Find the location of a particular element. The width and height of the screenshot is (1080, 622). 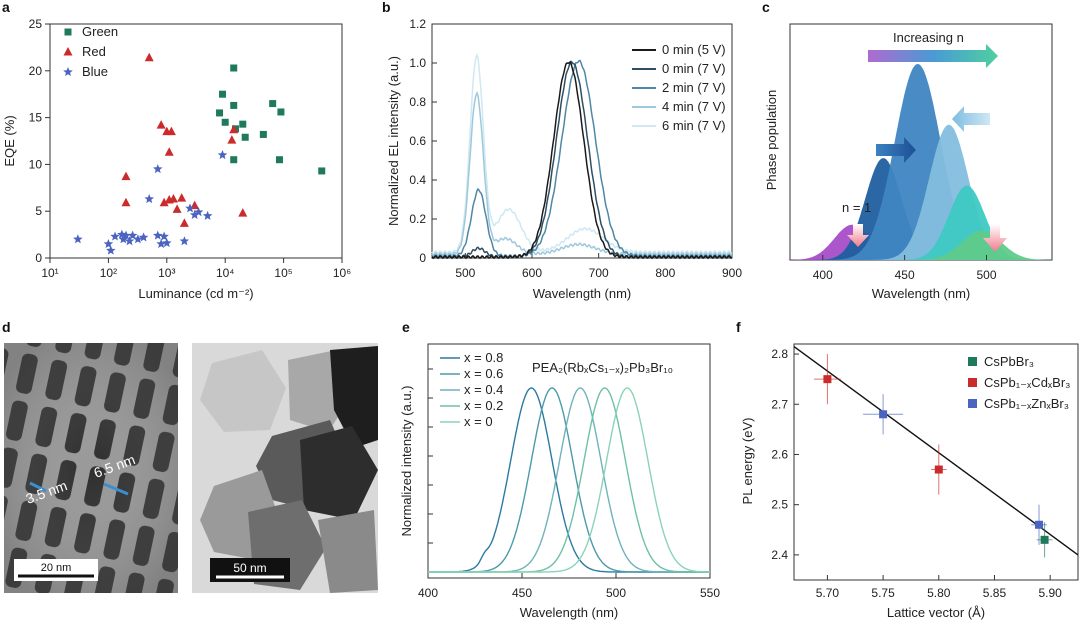

panel-c-x-tick-label: 450 is located at coordinates (905, 275).